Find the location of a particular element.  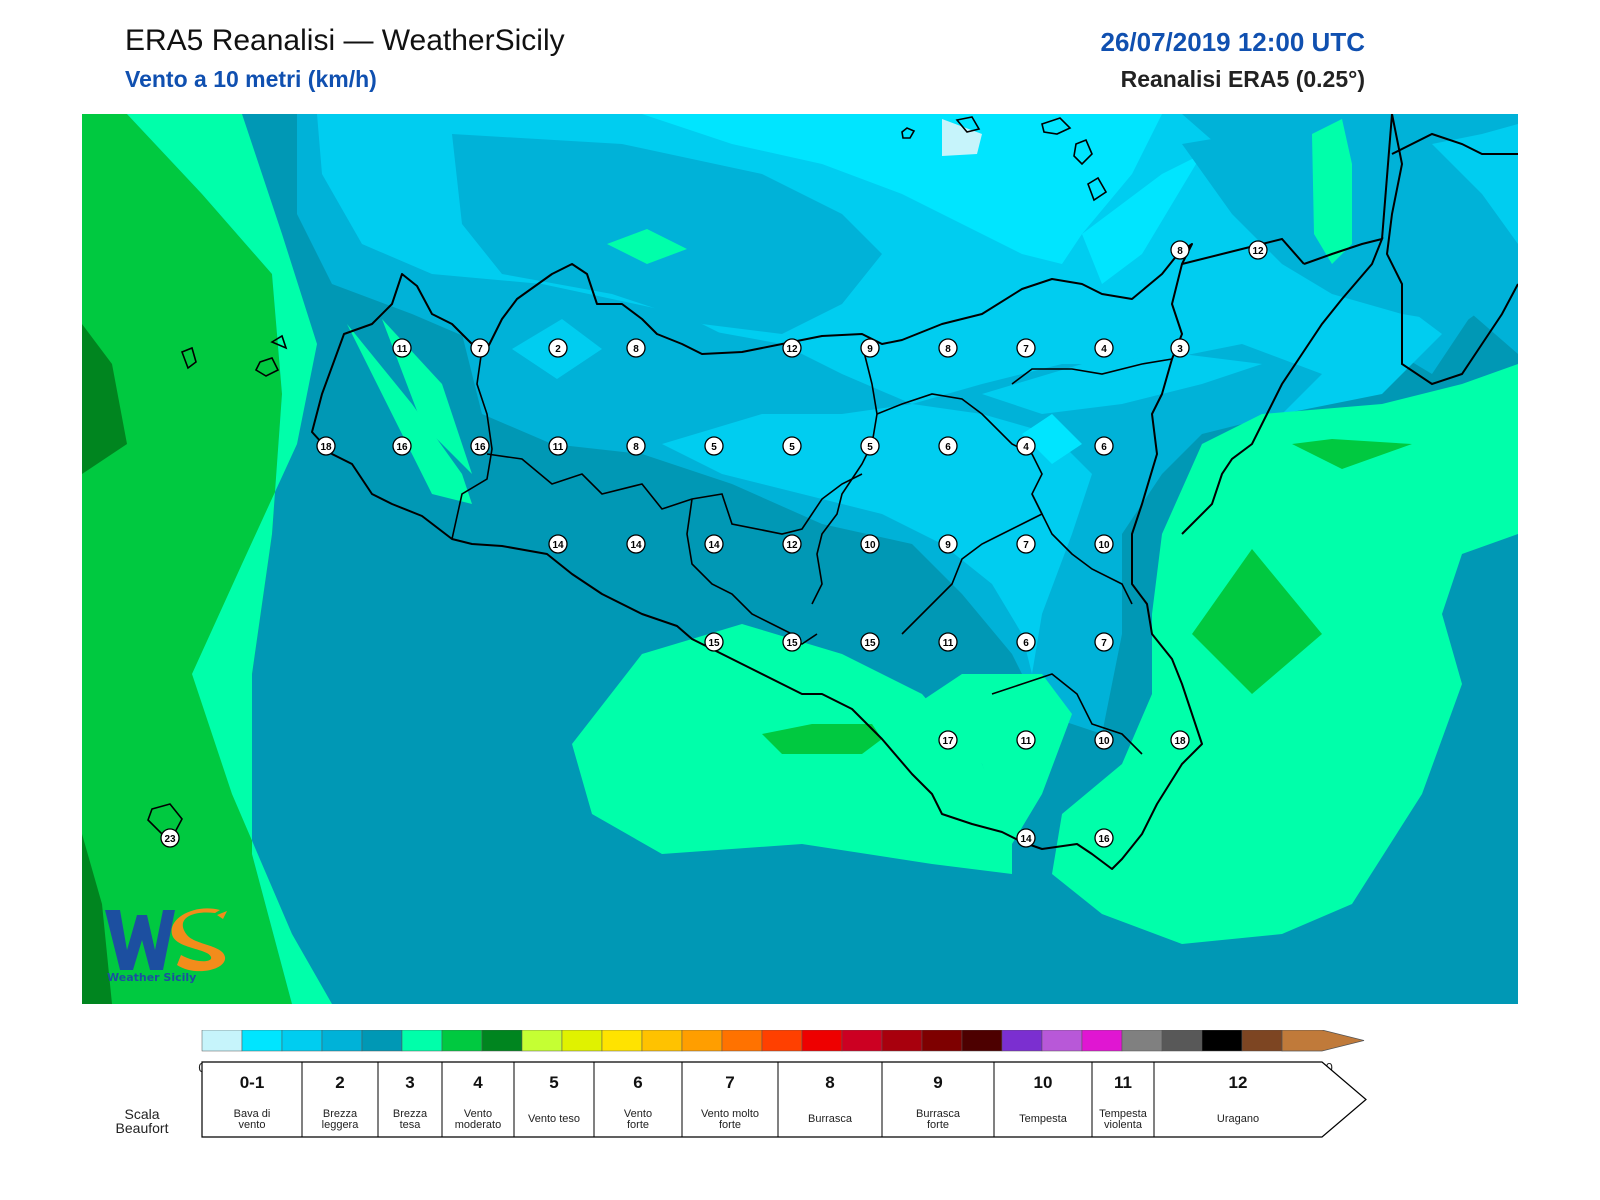

beaufort-number: 7 is located at coordinates (729, 1082).